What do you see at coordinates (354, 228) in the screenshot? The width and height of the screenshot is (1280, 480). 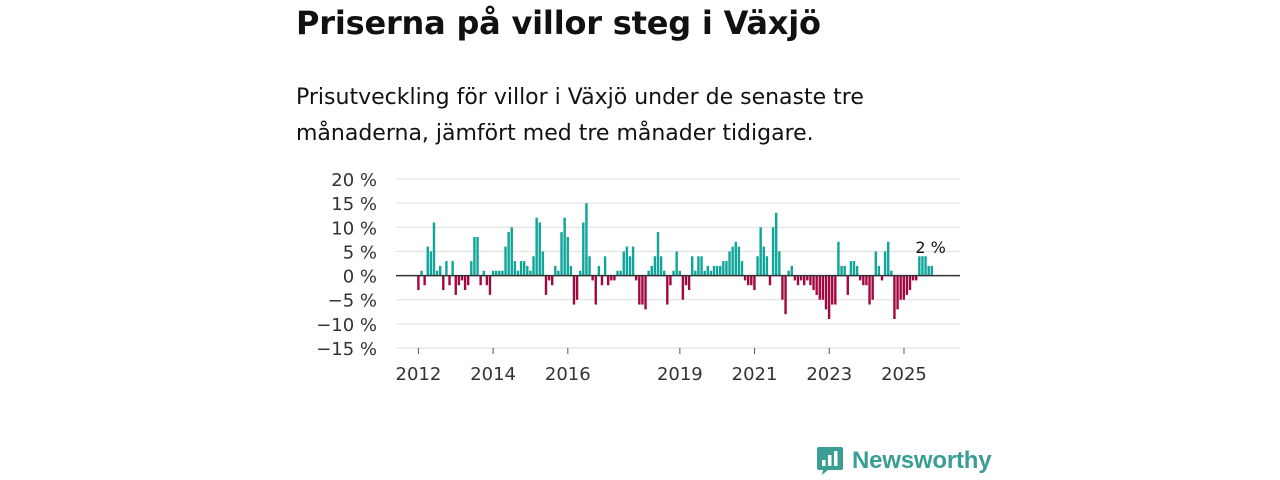 I see `y-tick-label: 10 %` at bounding box center [354, 228].